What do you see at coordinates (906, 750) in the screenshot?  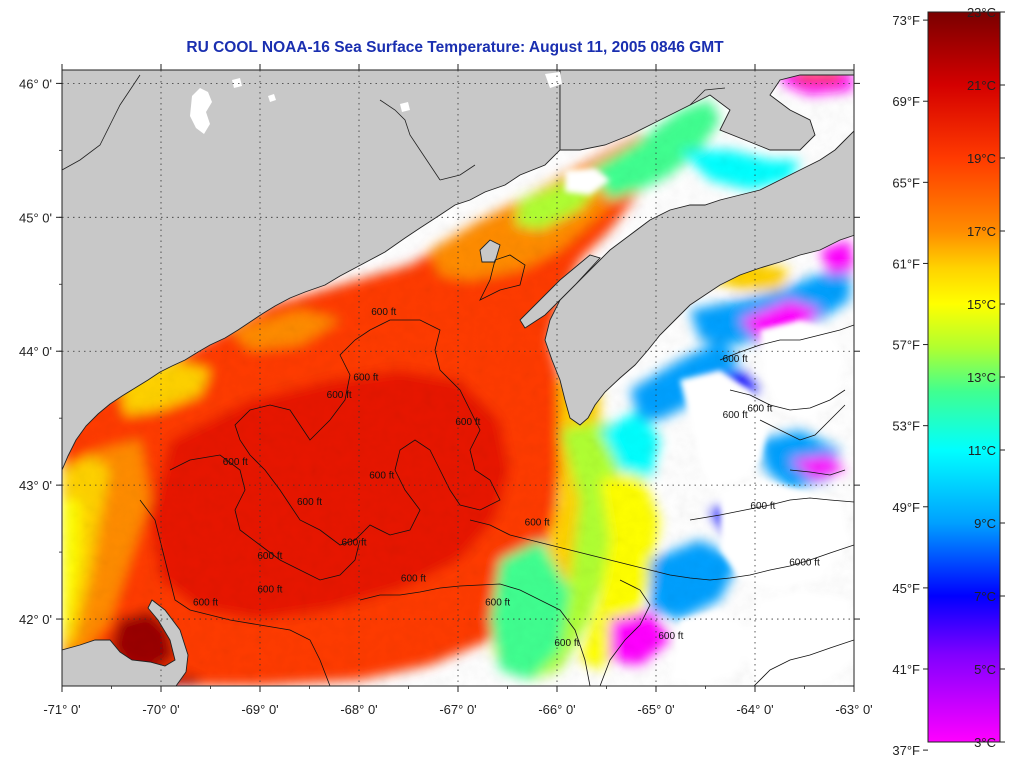 I see `colorbar-f-label: 37°F` at bounding box center [906, 750].